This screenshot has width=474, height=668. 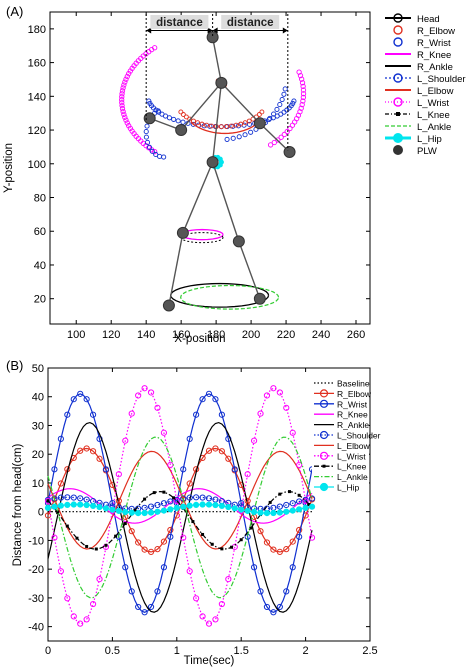 What do you see at coordinates (369, 651) in the screenshot?
I see `x-tick-label: 2.5` at bounding box center [369, 651].